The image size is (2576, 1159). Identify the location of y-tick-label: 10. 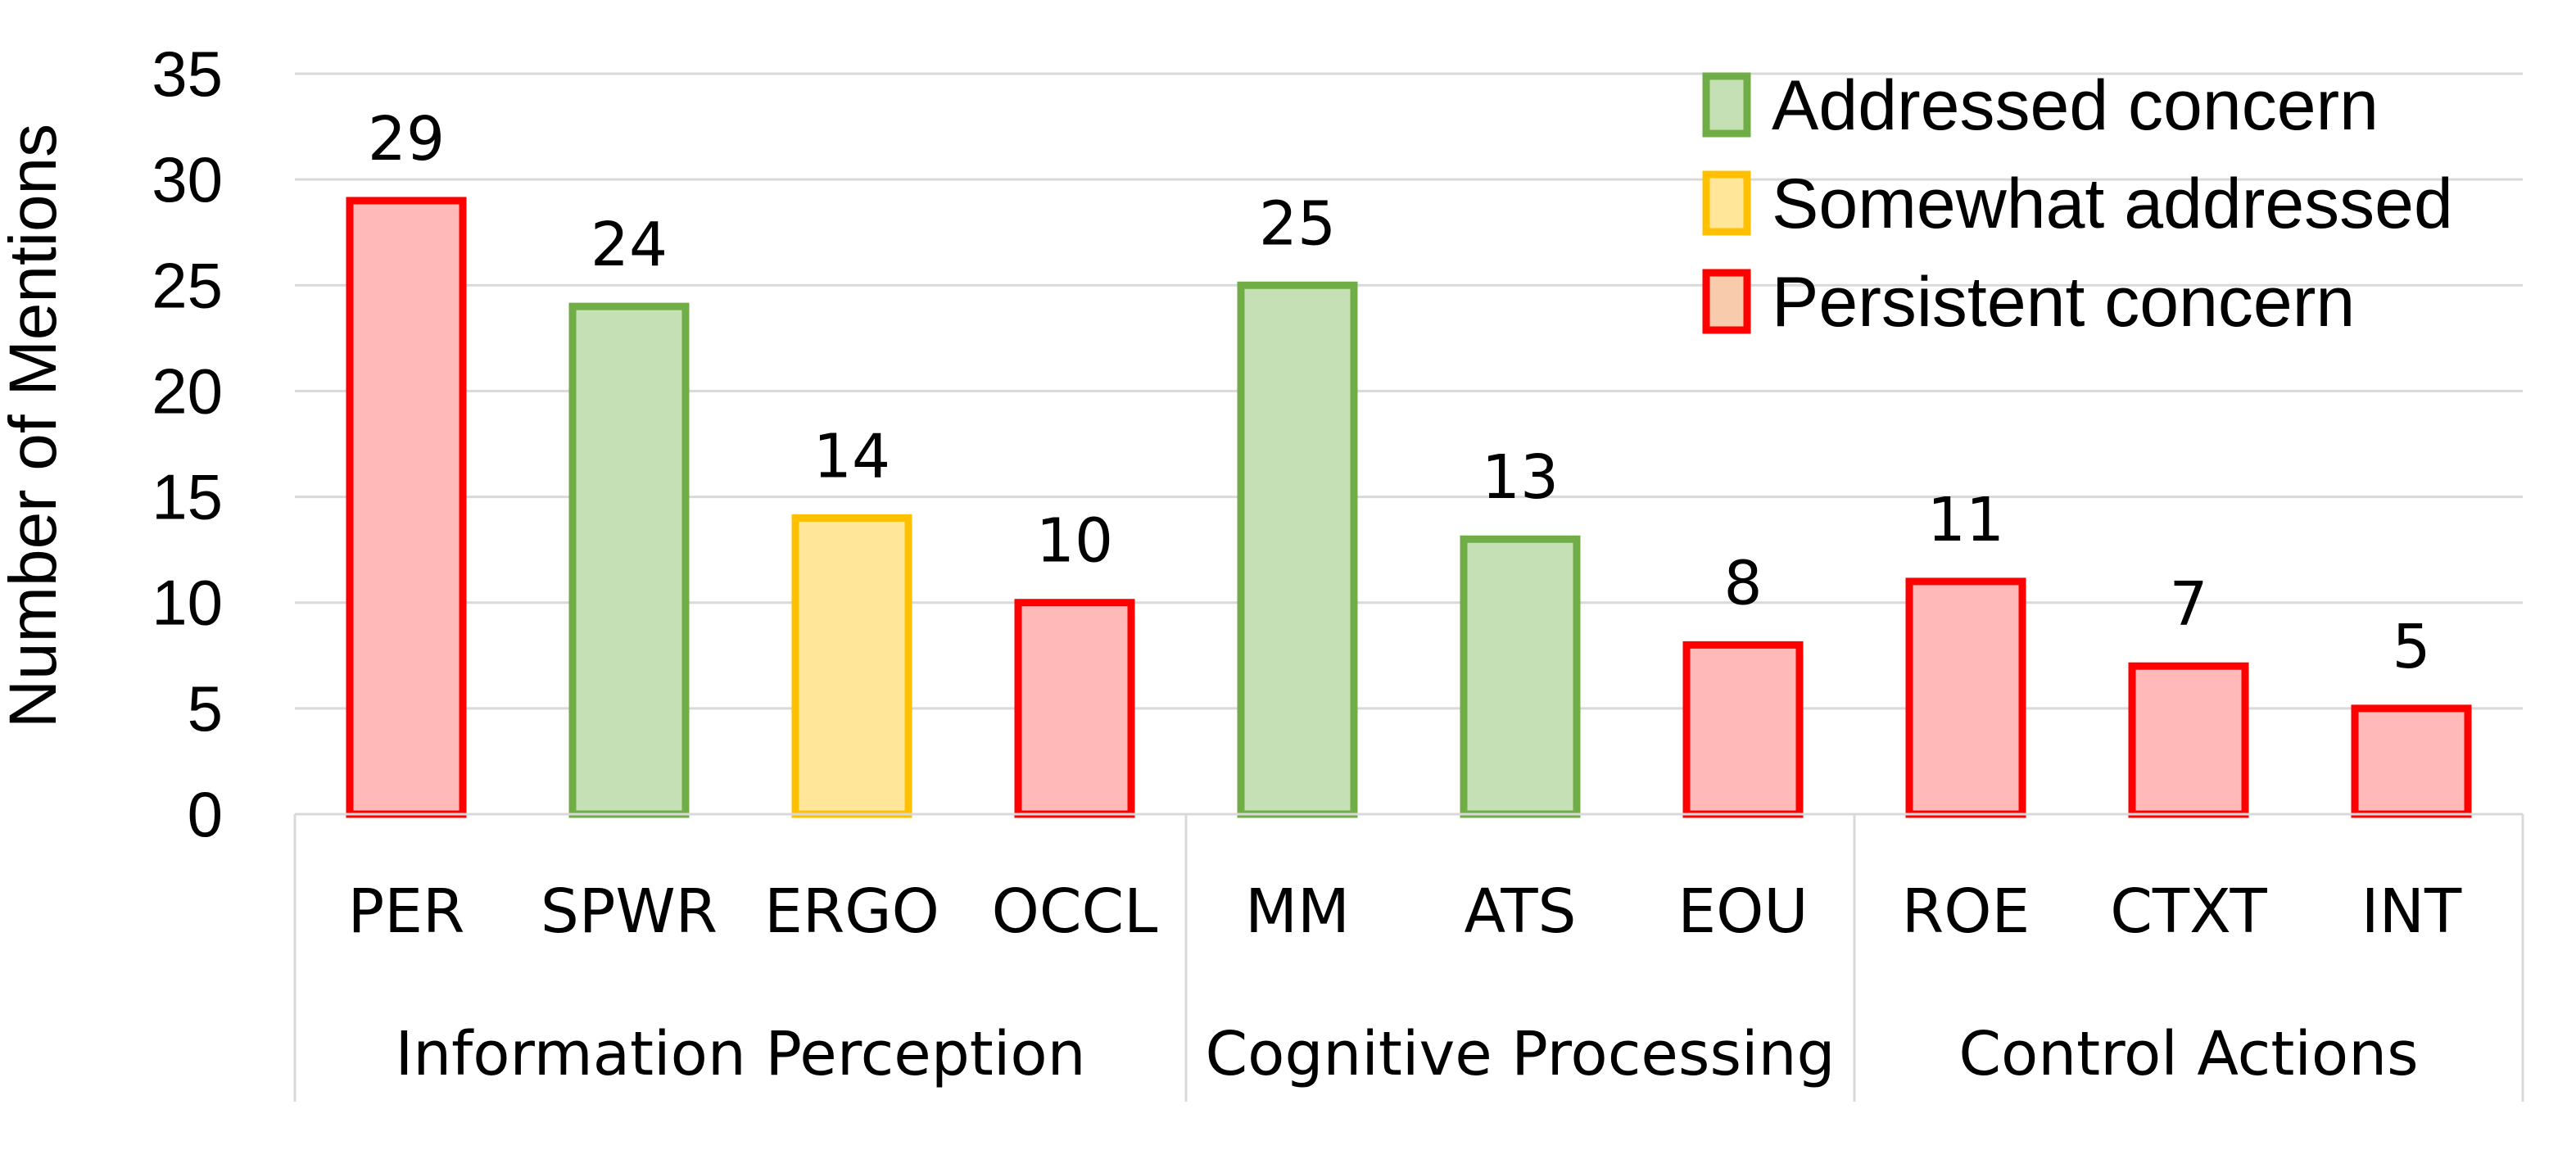
(187, 603).